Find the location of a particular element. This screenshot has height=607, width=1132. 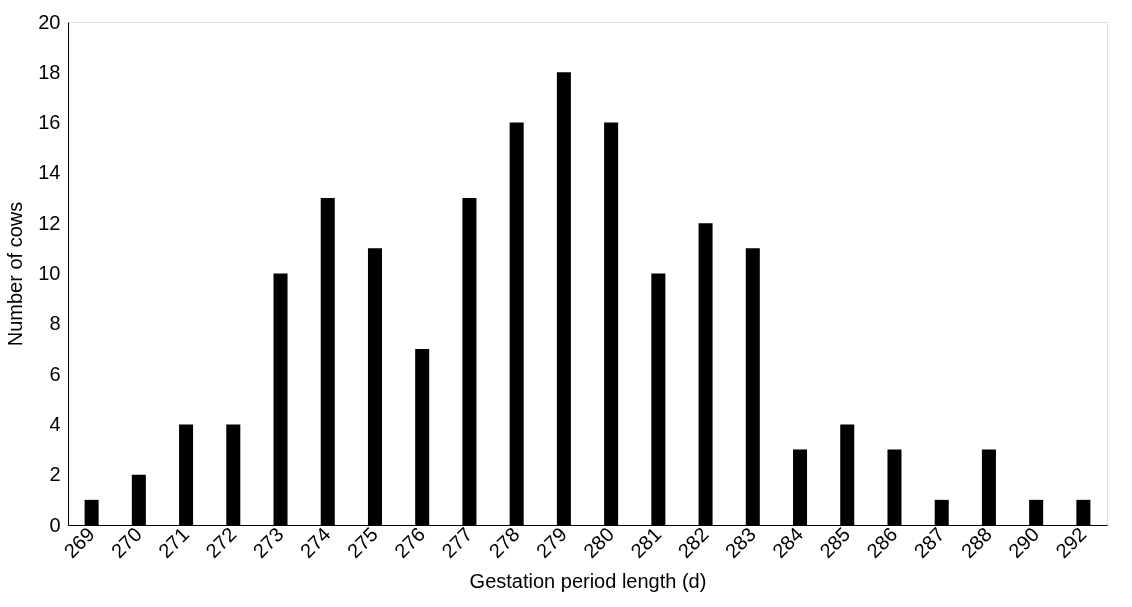

y-tick-label: 6 is located at coordinates (55, 373).